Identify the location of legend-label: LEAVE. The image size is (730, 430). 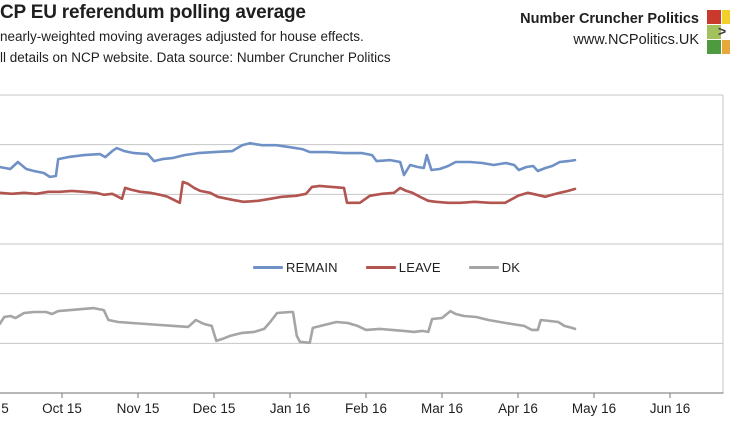
(419, 267).